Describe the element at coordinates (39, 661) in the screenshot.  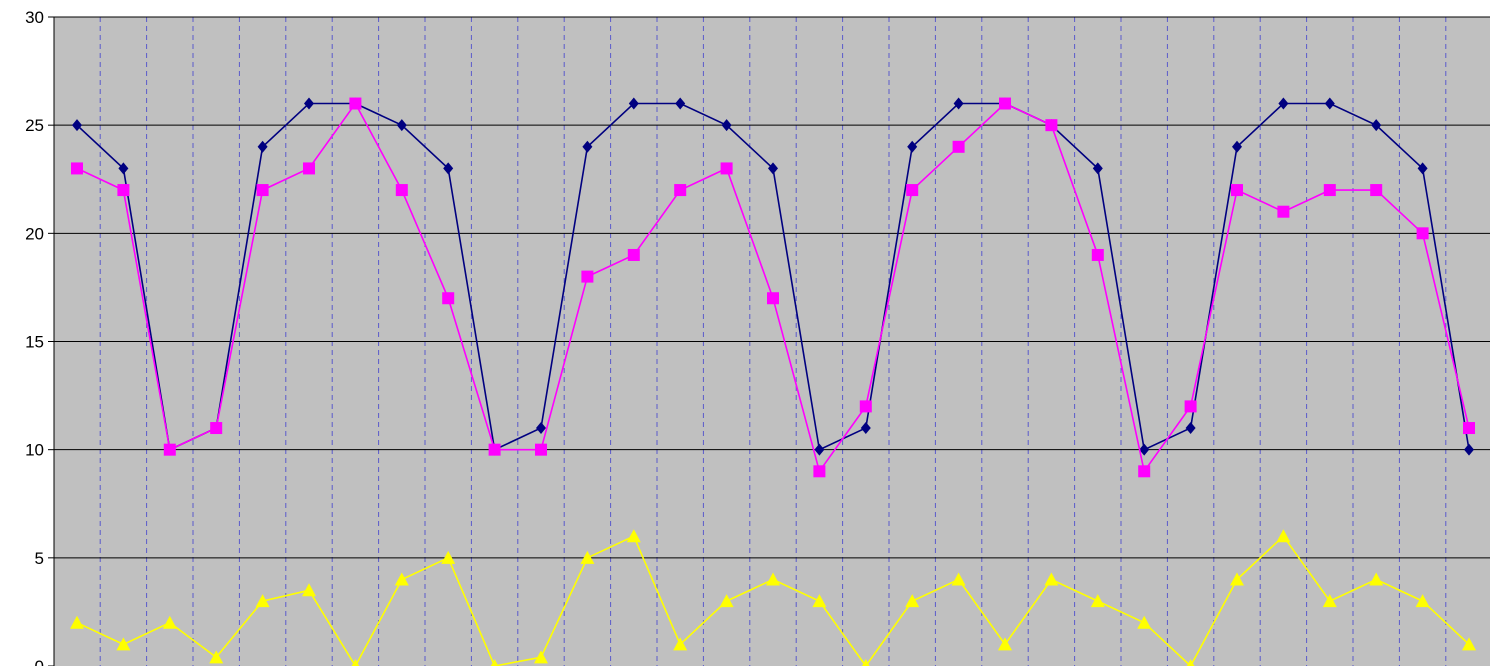
I see `y-tick-label: 0` at that location.